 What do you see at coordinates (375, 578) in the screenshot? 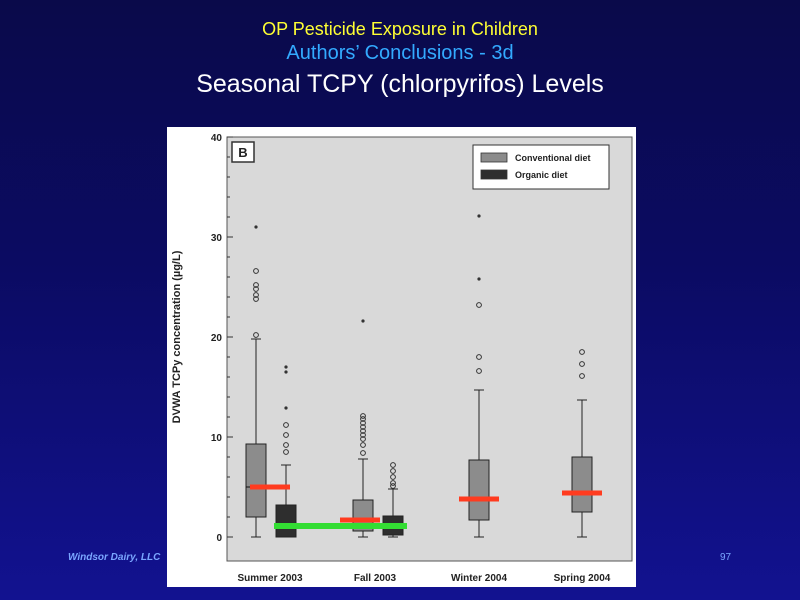
I see `x-tick-label: Fall 2003` at bounding box center [375, 578].